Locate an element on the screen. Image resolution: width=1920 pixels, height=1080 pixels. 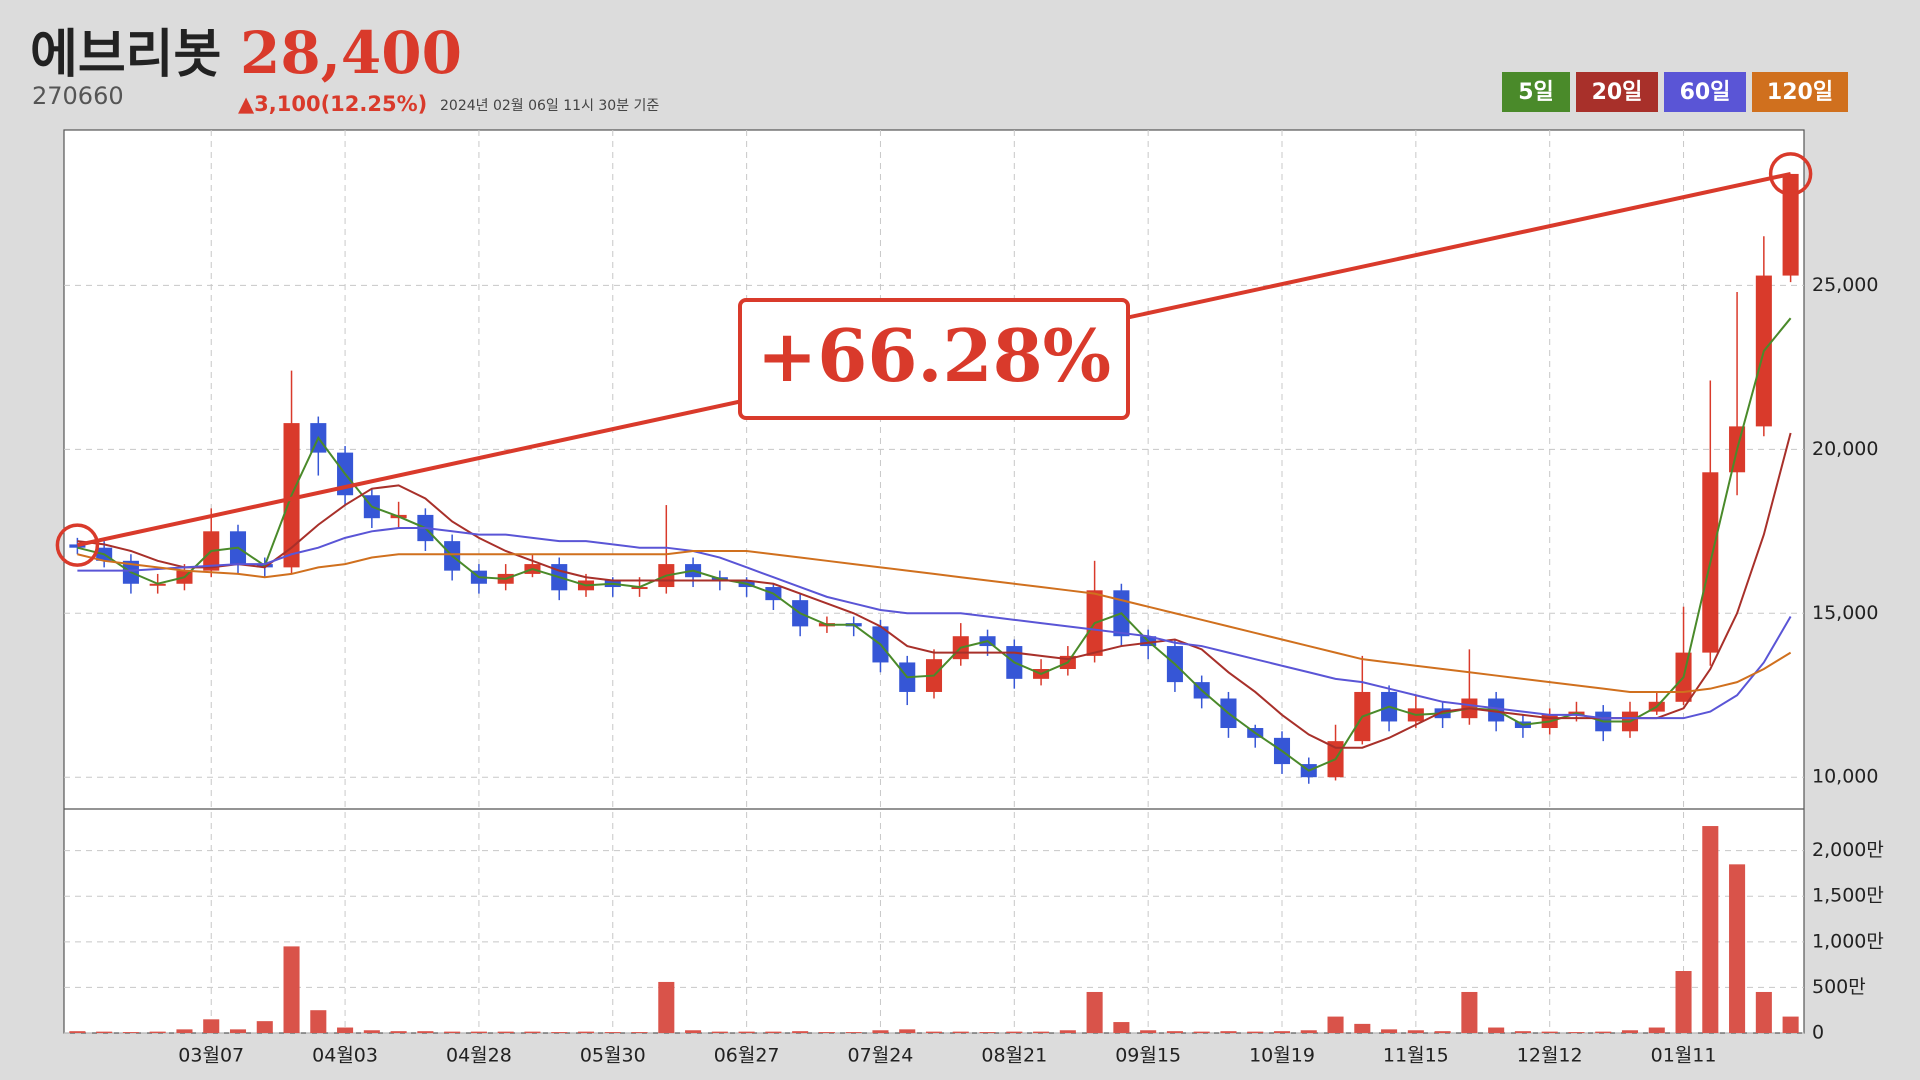
y-tick-label: 2,000만 is located at coordinates (1848, 850).